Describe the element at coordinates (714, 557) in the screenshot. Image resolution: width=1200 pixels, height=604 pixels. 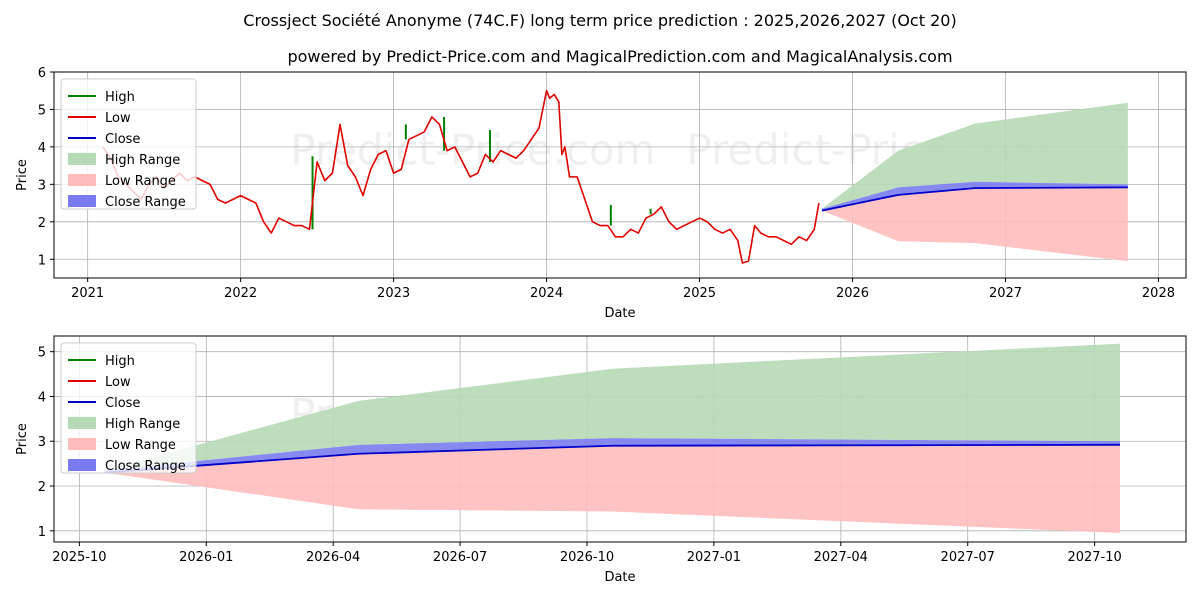
I see `x-tick-label: 2027-01` at that location.